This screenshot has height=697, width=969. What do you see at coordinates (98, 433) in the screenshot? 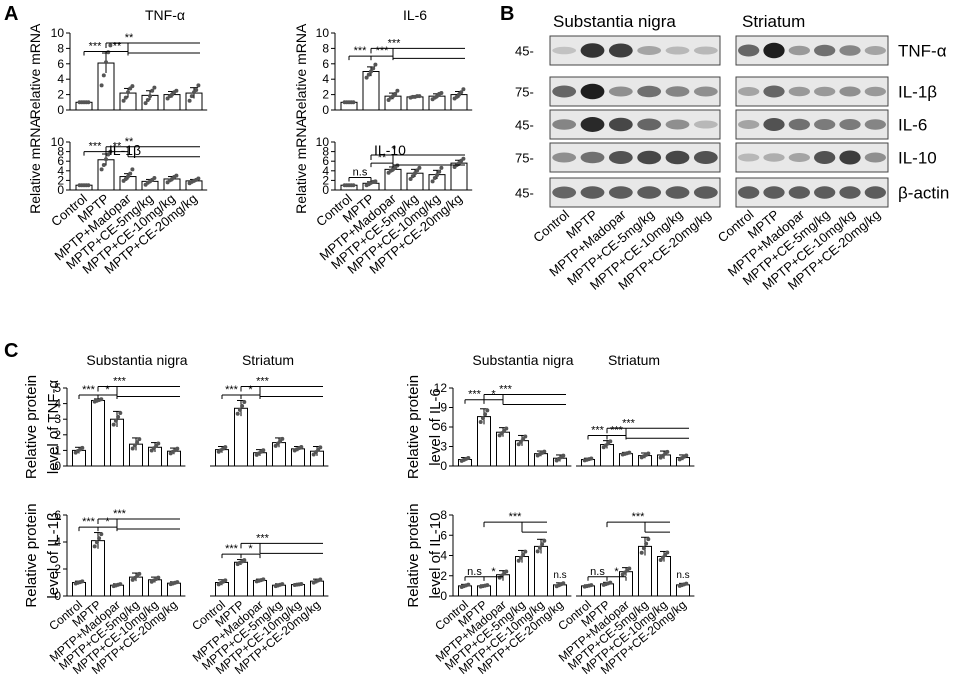
I see `bar` at bounding box center [98, 433].